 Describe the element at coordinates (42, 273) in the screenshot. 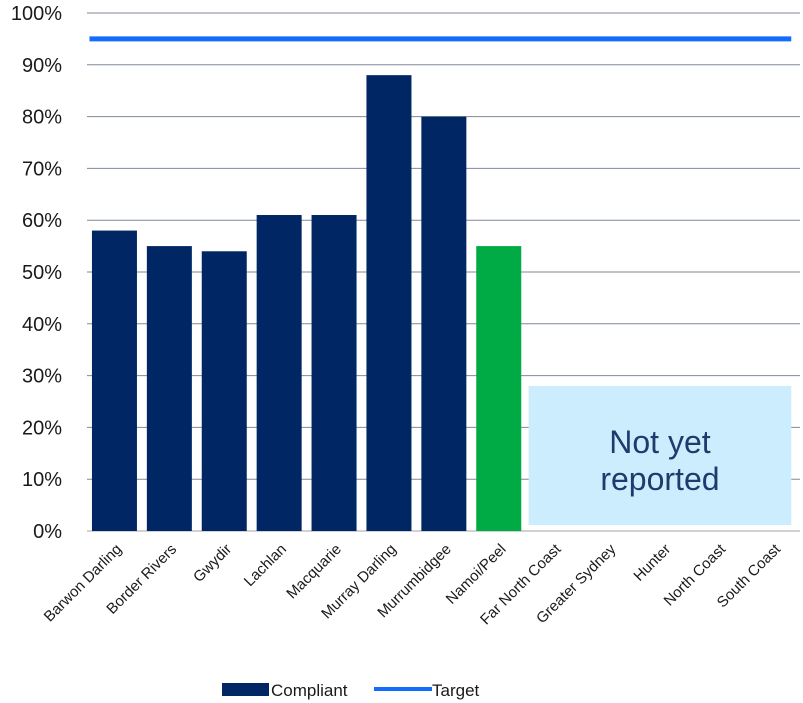

I see `y-tick-label: 50%` at that location.